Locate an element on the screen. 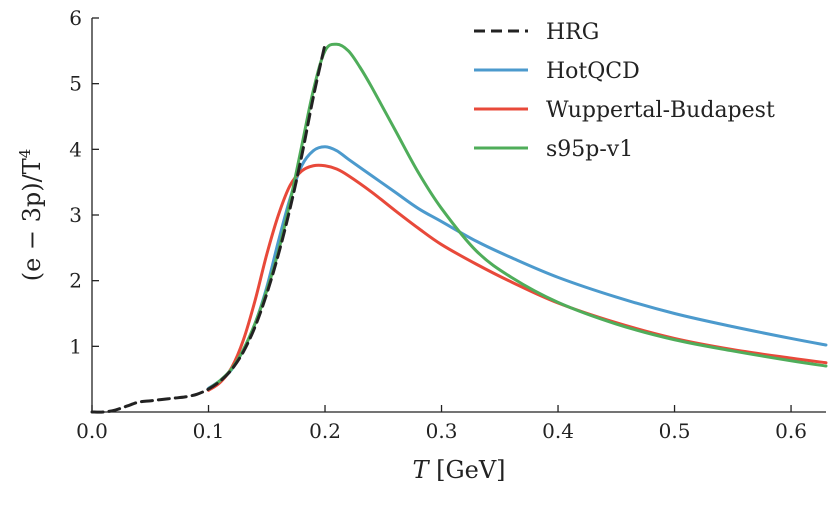  legend-label: s95p-v1 is located at coordinates (589, 149).